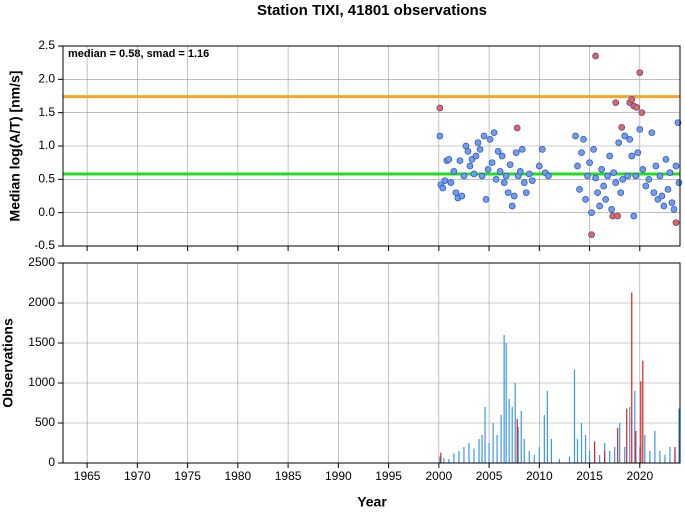 The height and width of the screenshot is (516, 685). Describe the element at coordinates (8, 363) in the screenshot. I see `y-axis-label: Observations` at that location.